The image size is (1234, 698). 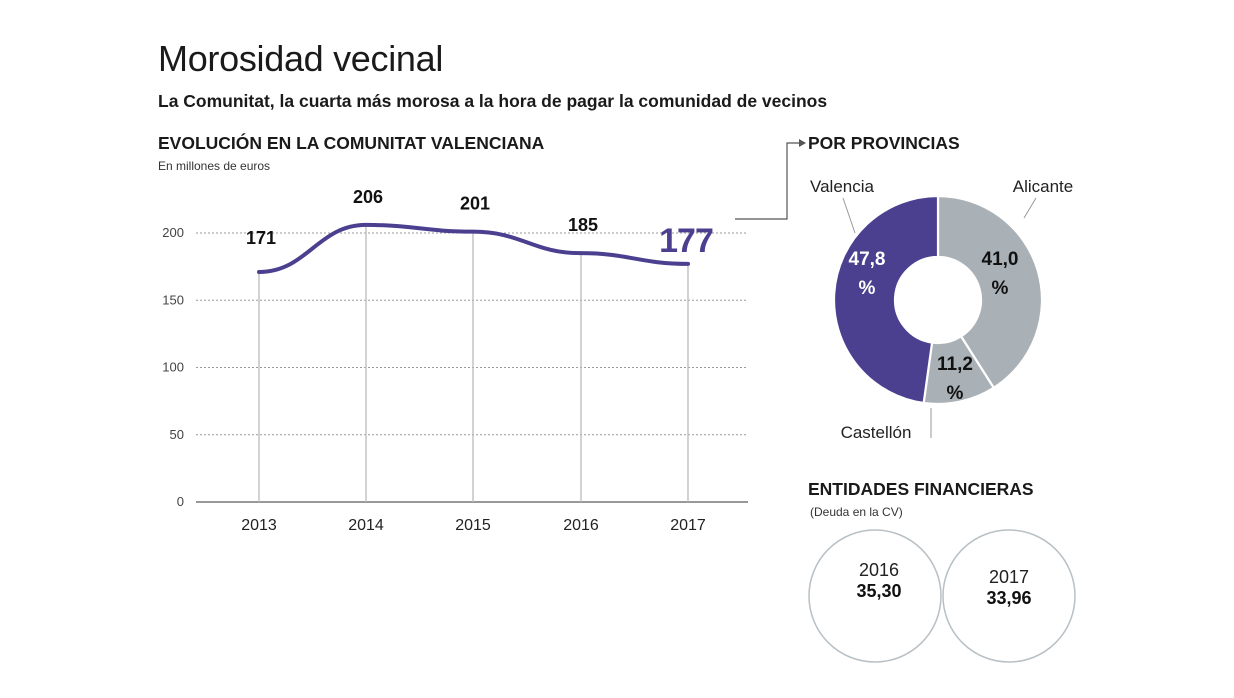 I want to click on y-tick-labels: 0 50 100 150 200, so click(x=173, y=367).